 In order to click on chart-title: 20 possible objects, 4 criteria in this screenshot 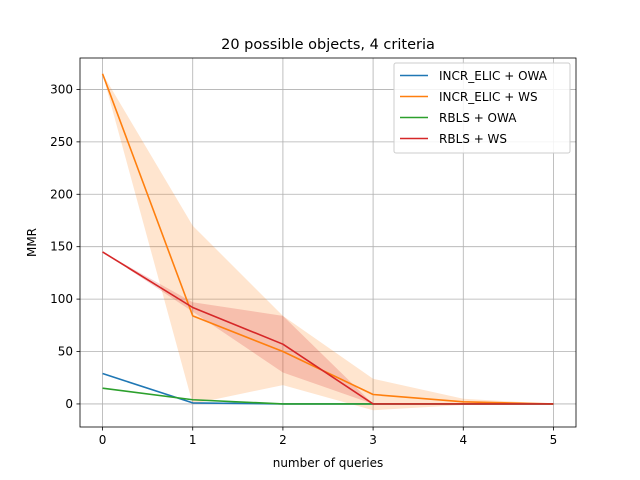, I will do `click(328, 45)`.